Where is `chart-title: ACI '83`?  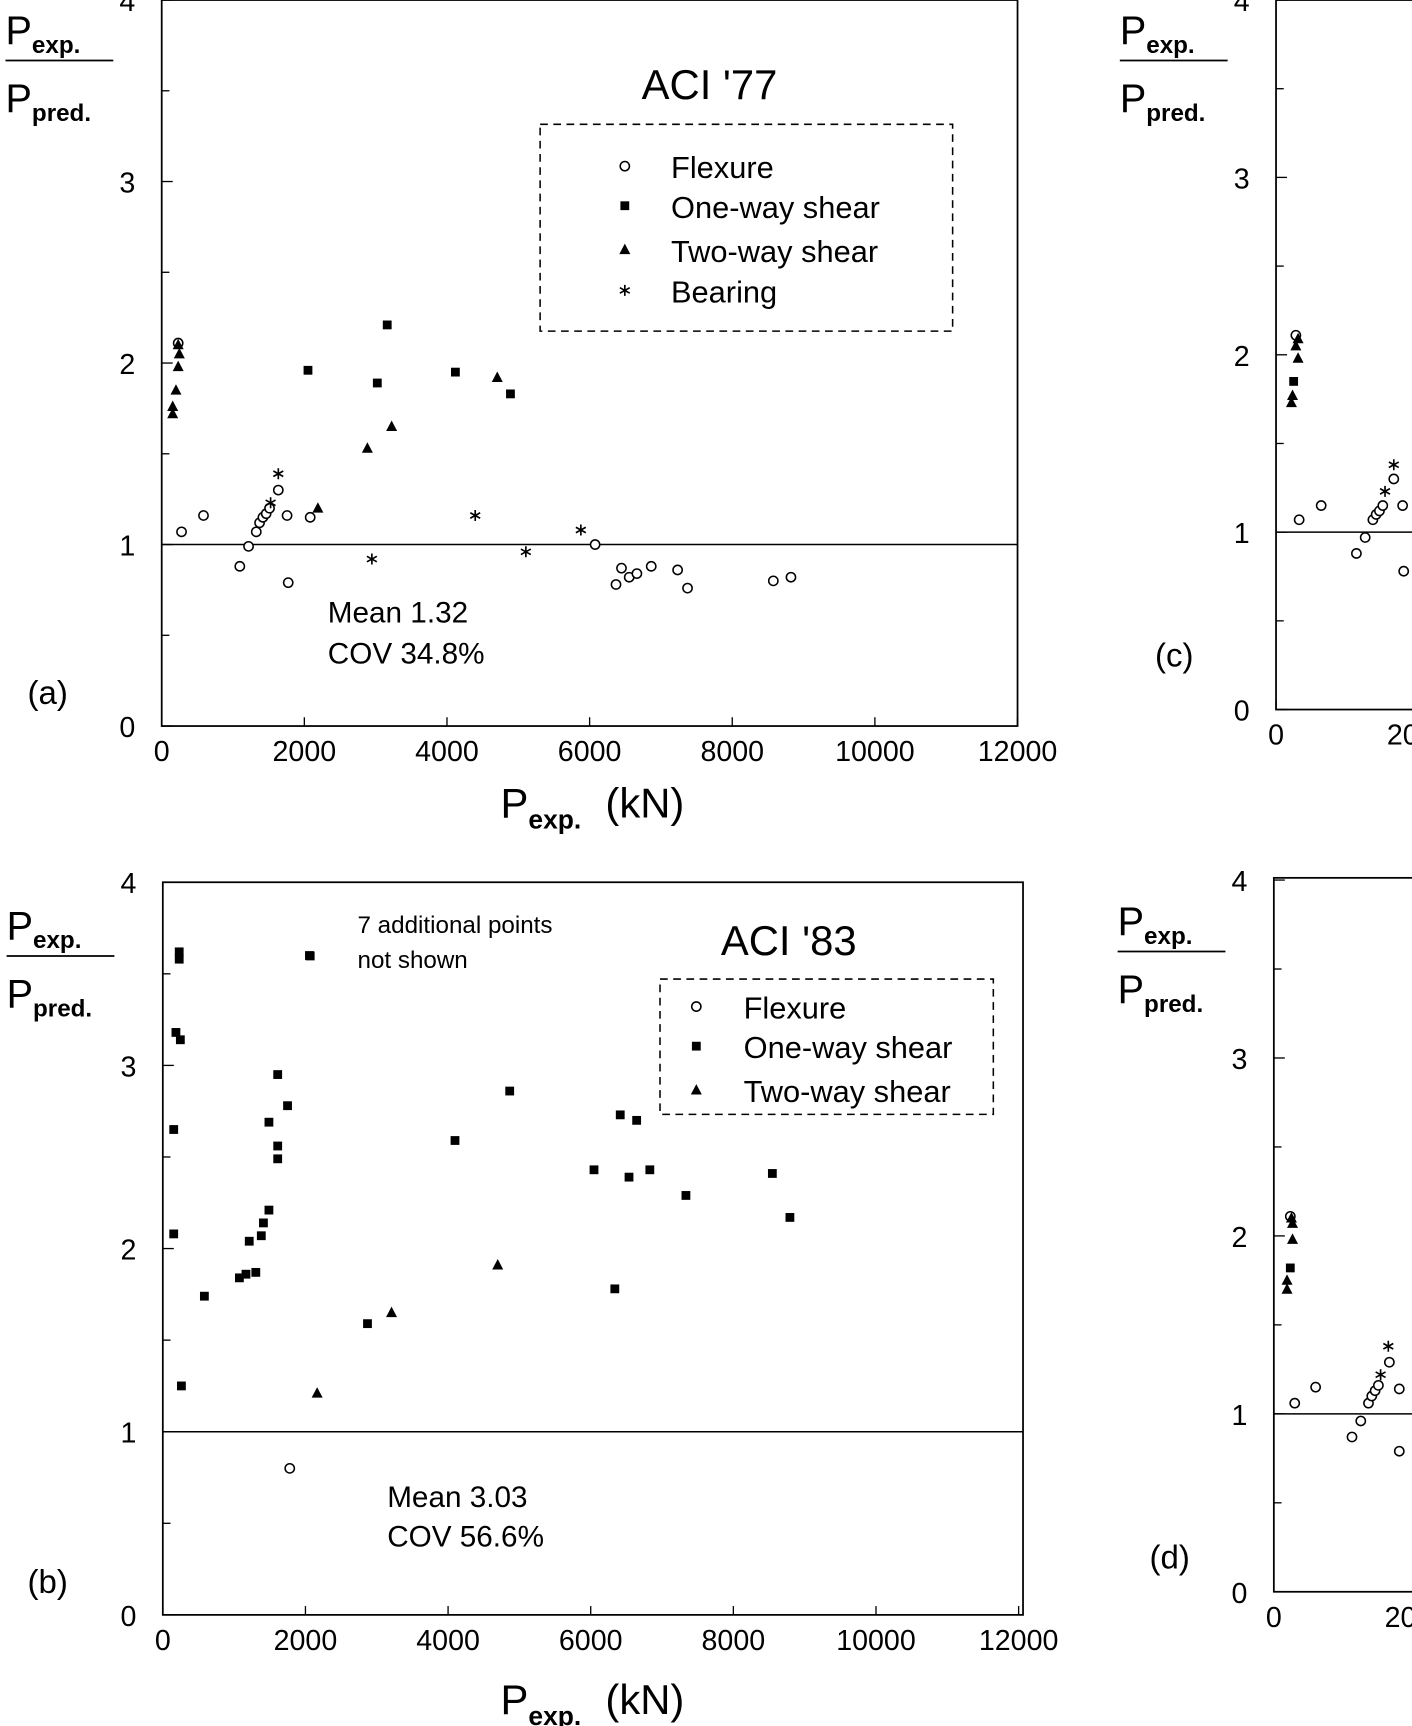
chart-title: ACI '83 is located at coordinates (789, 940).